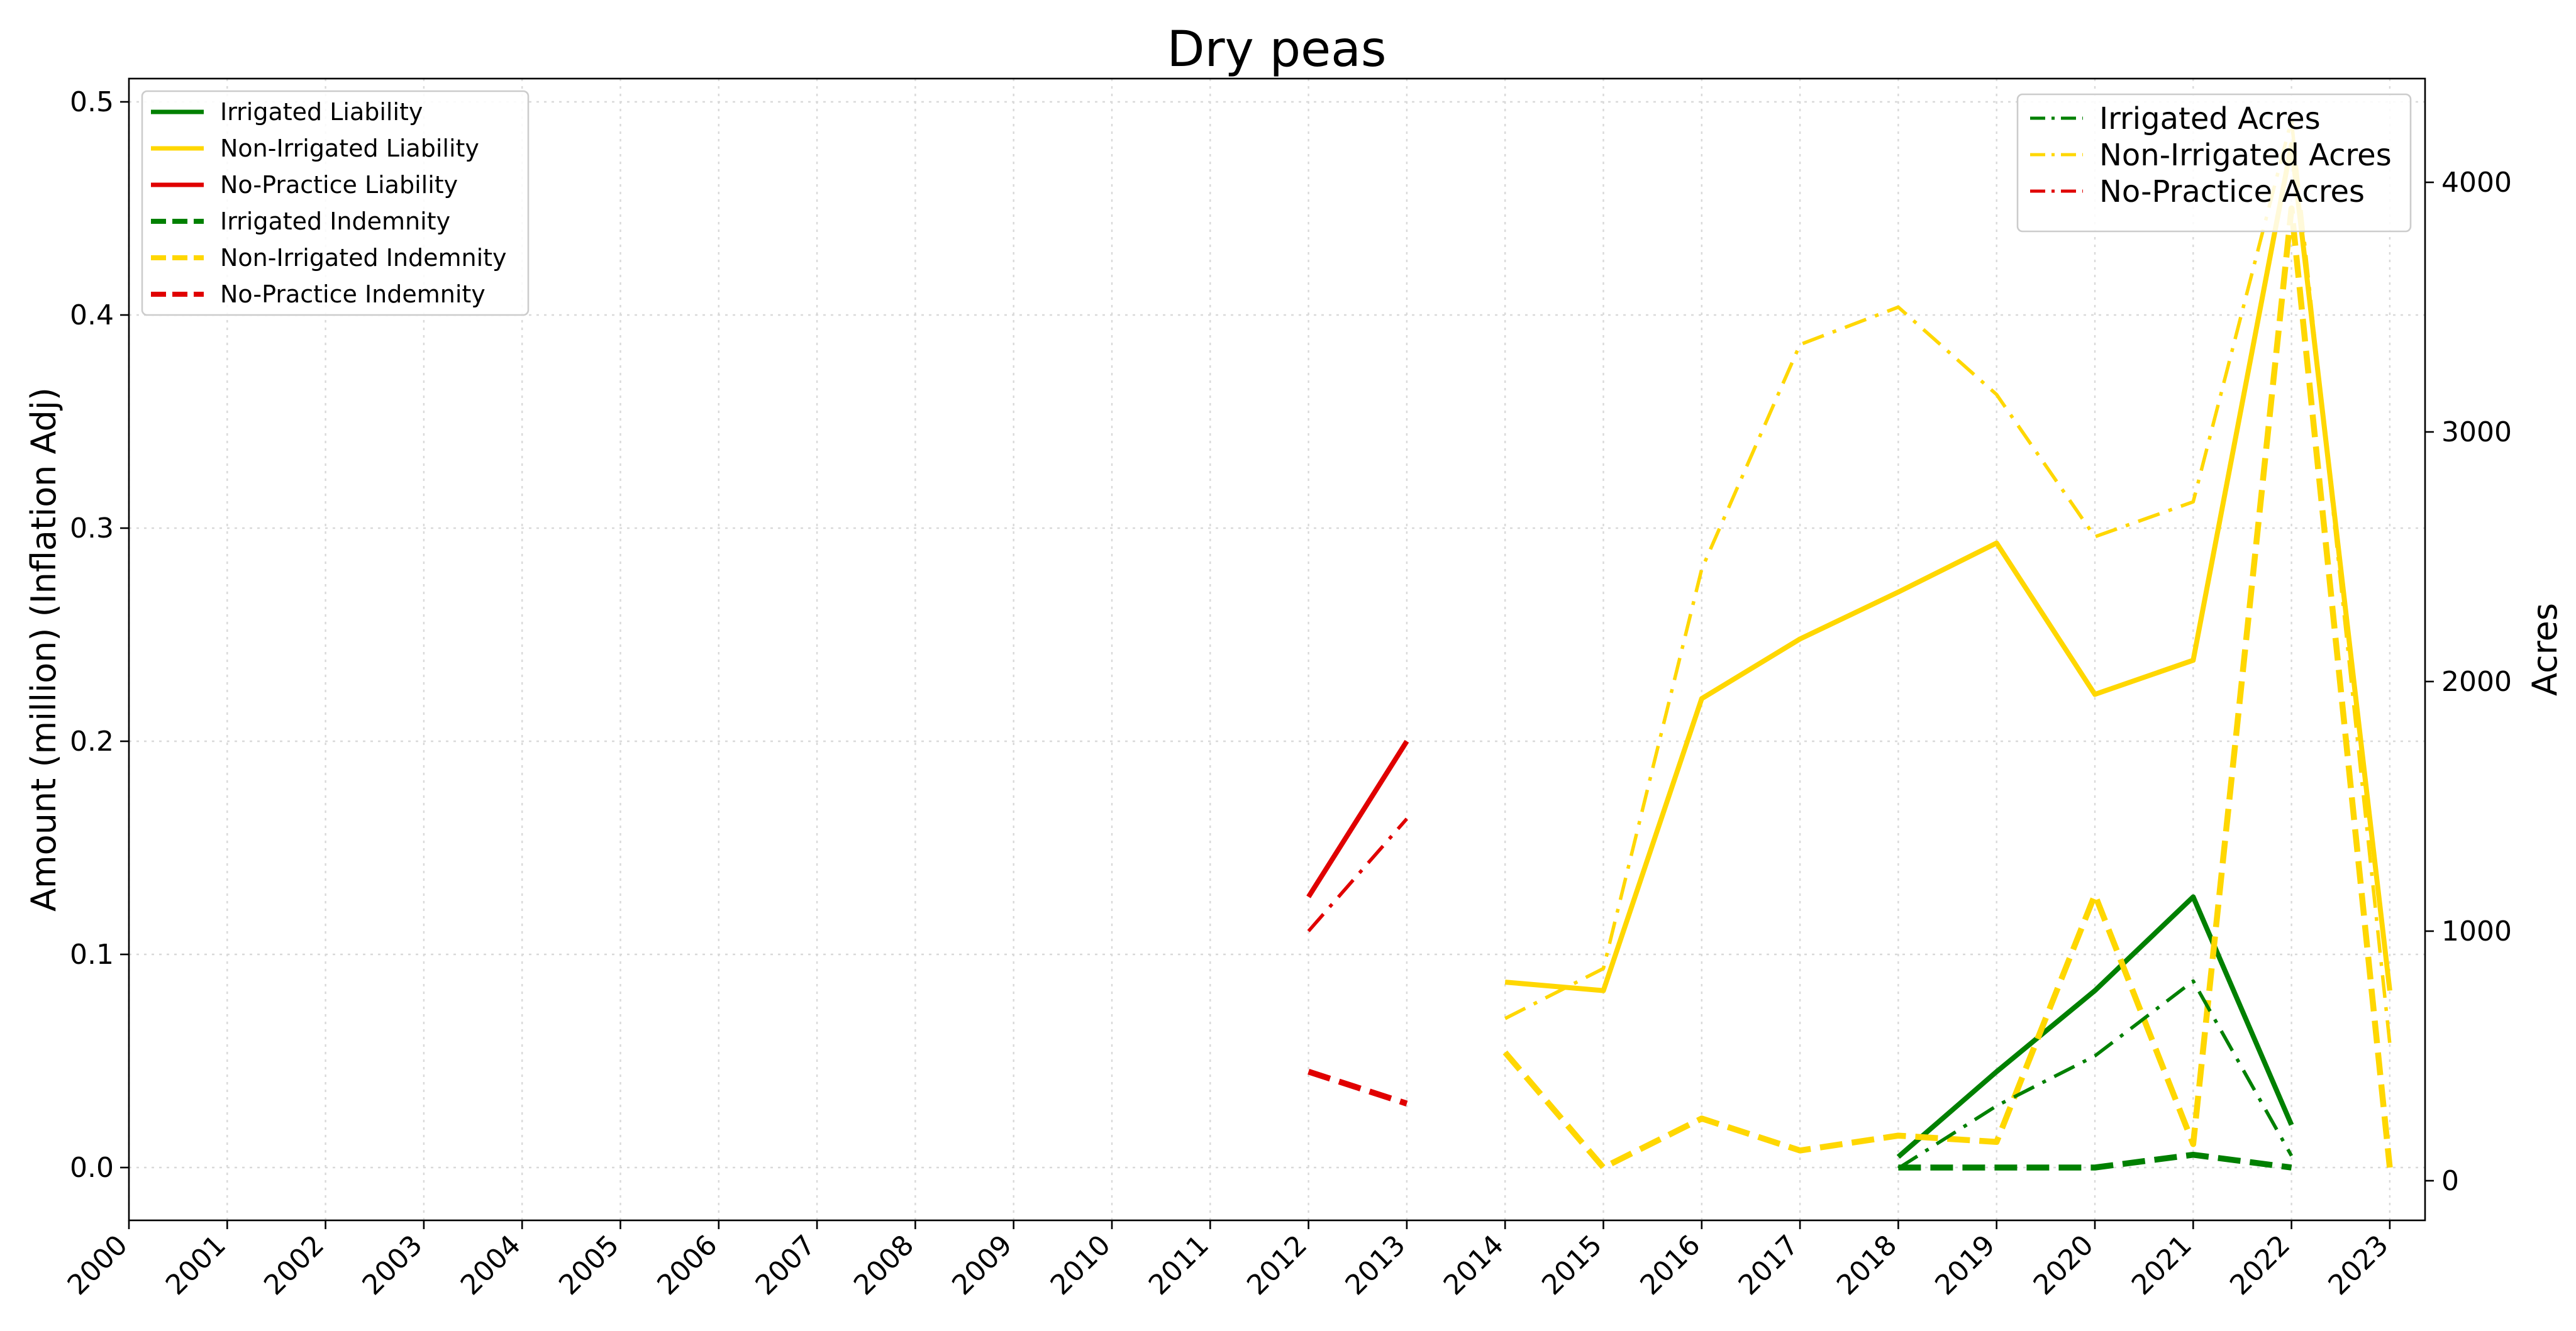  I want to click on legend-label-no-practice-acres: No-Practice Acres, so click(2232, 191).